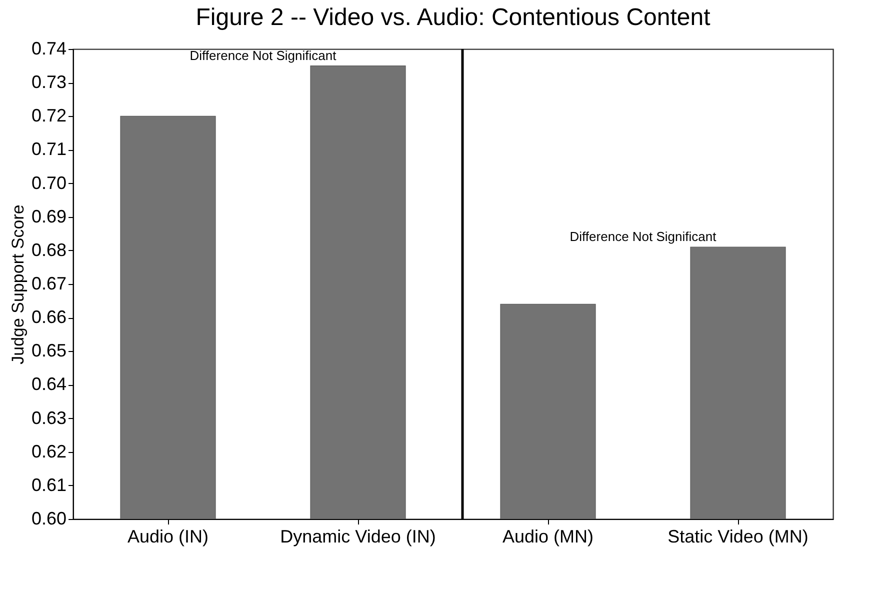 The width and height of the screenshot is (891, 614). Describe the element at coordinates (18, 284) in the screenshot. I see `y-axis-title: Judge Support Score` at that location.